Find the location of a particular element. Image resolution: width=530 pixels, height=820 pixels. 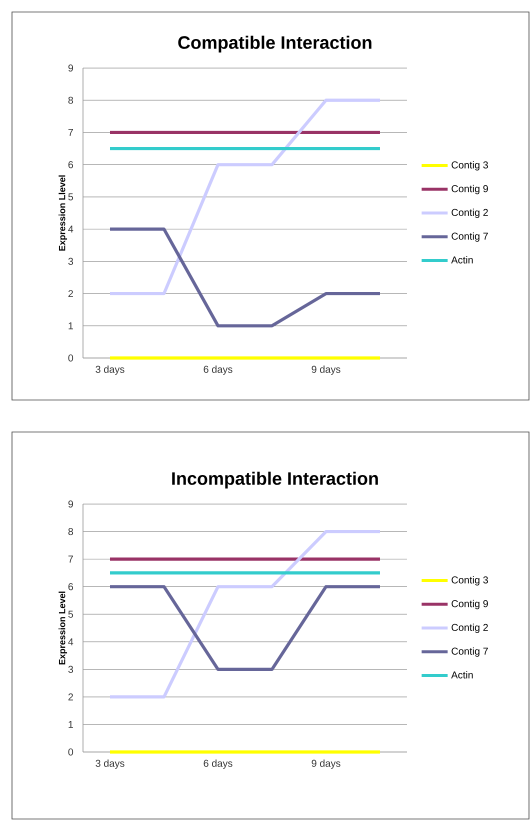

y-axis-title: Expression Level is located at coordinates (63, 628).